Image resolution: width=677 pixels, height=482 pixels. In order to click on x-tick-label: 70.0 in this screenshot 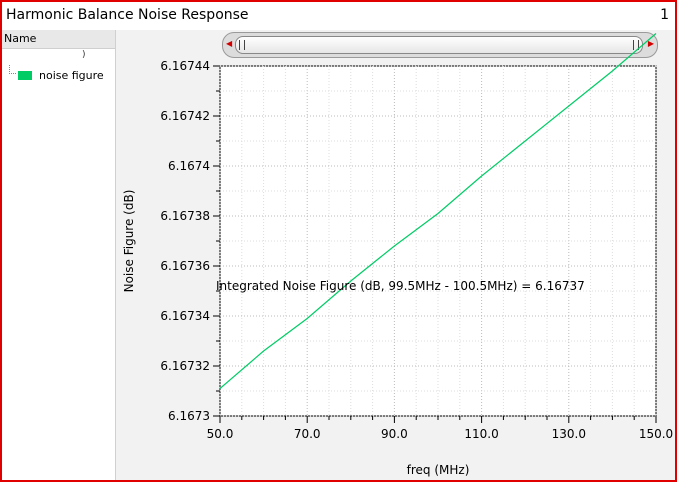, I will do `click(307, 434)`.